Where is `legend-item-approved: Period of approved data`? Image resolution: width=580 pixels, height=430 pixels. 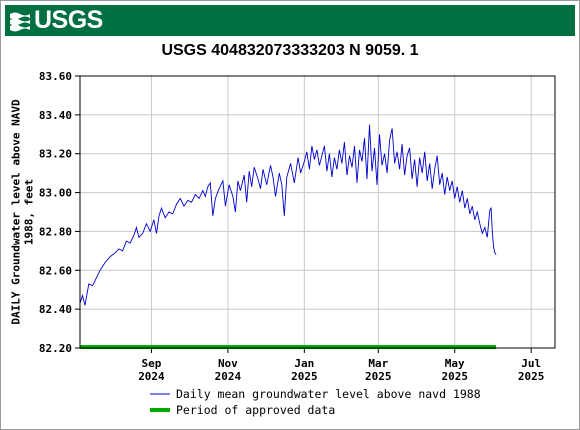
legend-item-approved: Period of approved data is located at coordinates (315, 410).